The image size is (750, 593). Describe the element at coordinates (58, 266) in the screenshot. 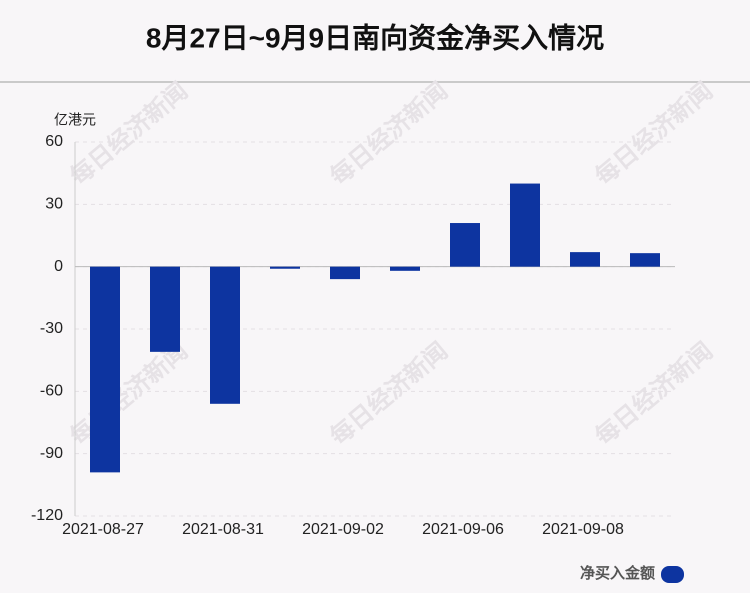

I see `y-tick-label: 0` at that location.